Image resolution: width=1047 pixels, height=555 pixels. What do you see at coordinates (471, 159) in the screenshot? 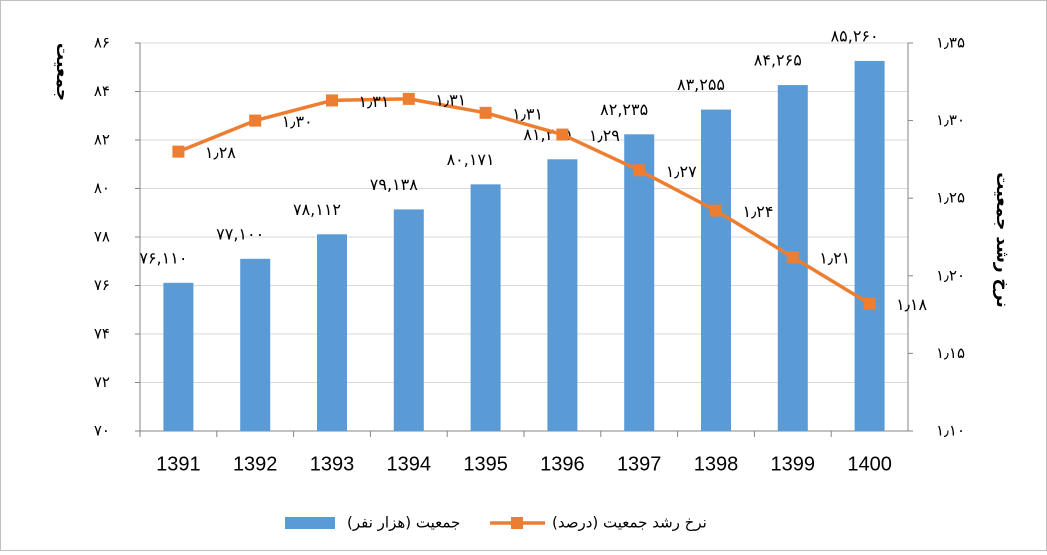
I see `bar-value-label: ۸۰,۱۷۱` at bounding box center [471, 159].